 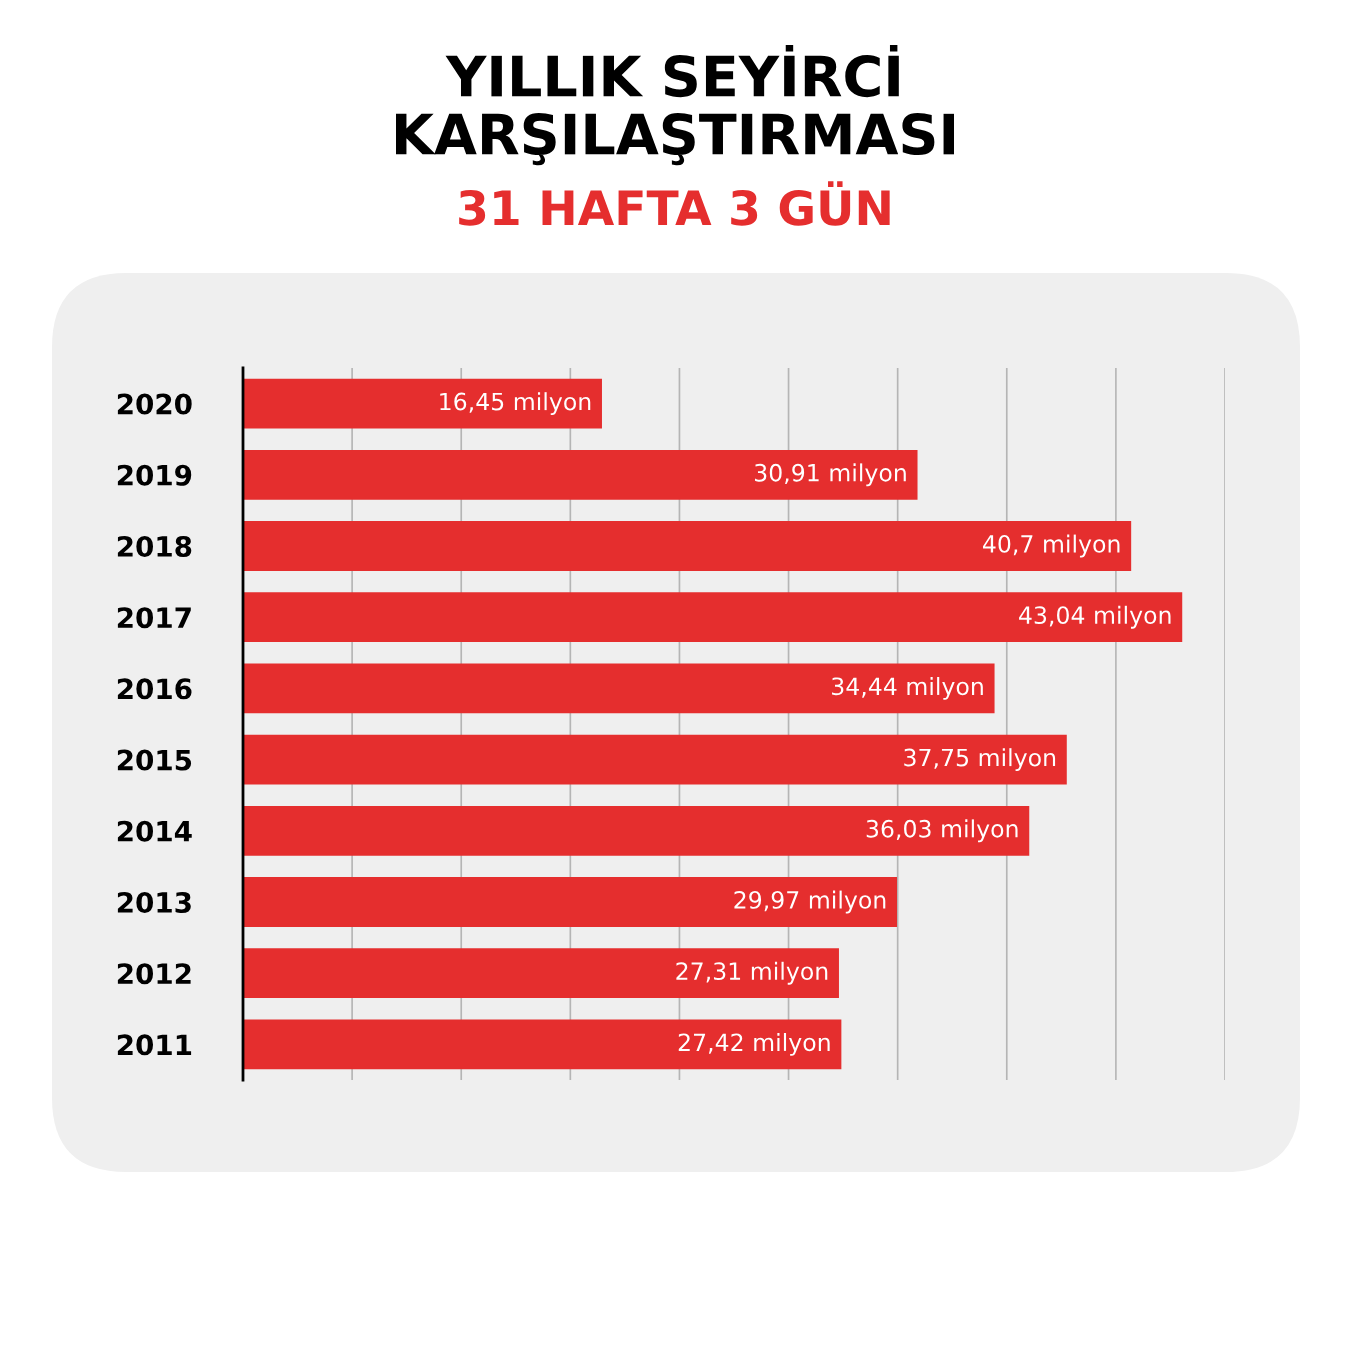 I want to click on y-tick-label: 2011, so click(x=154, y=1045).